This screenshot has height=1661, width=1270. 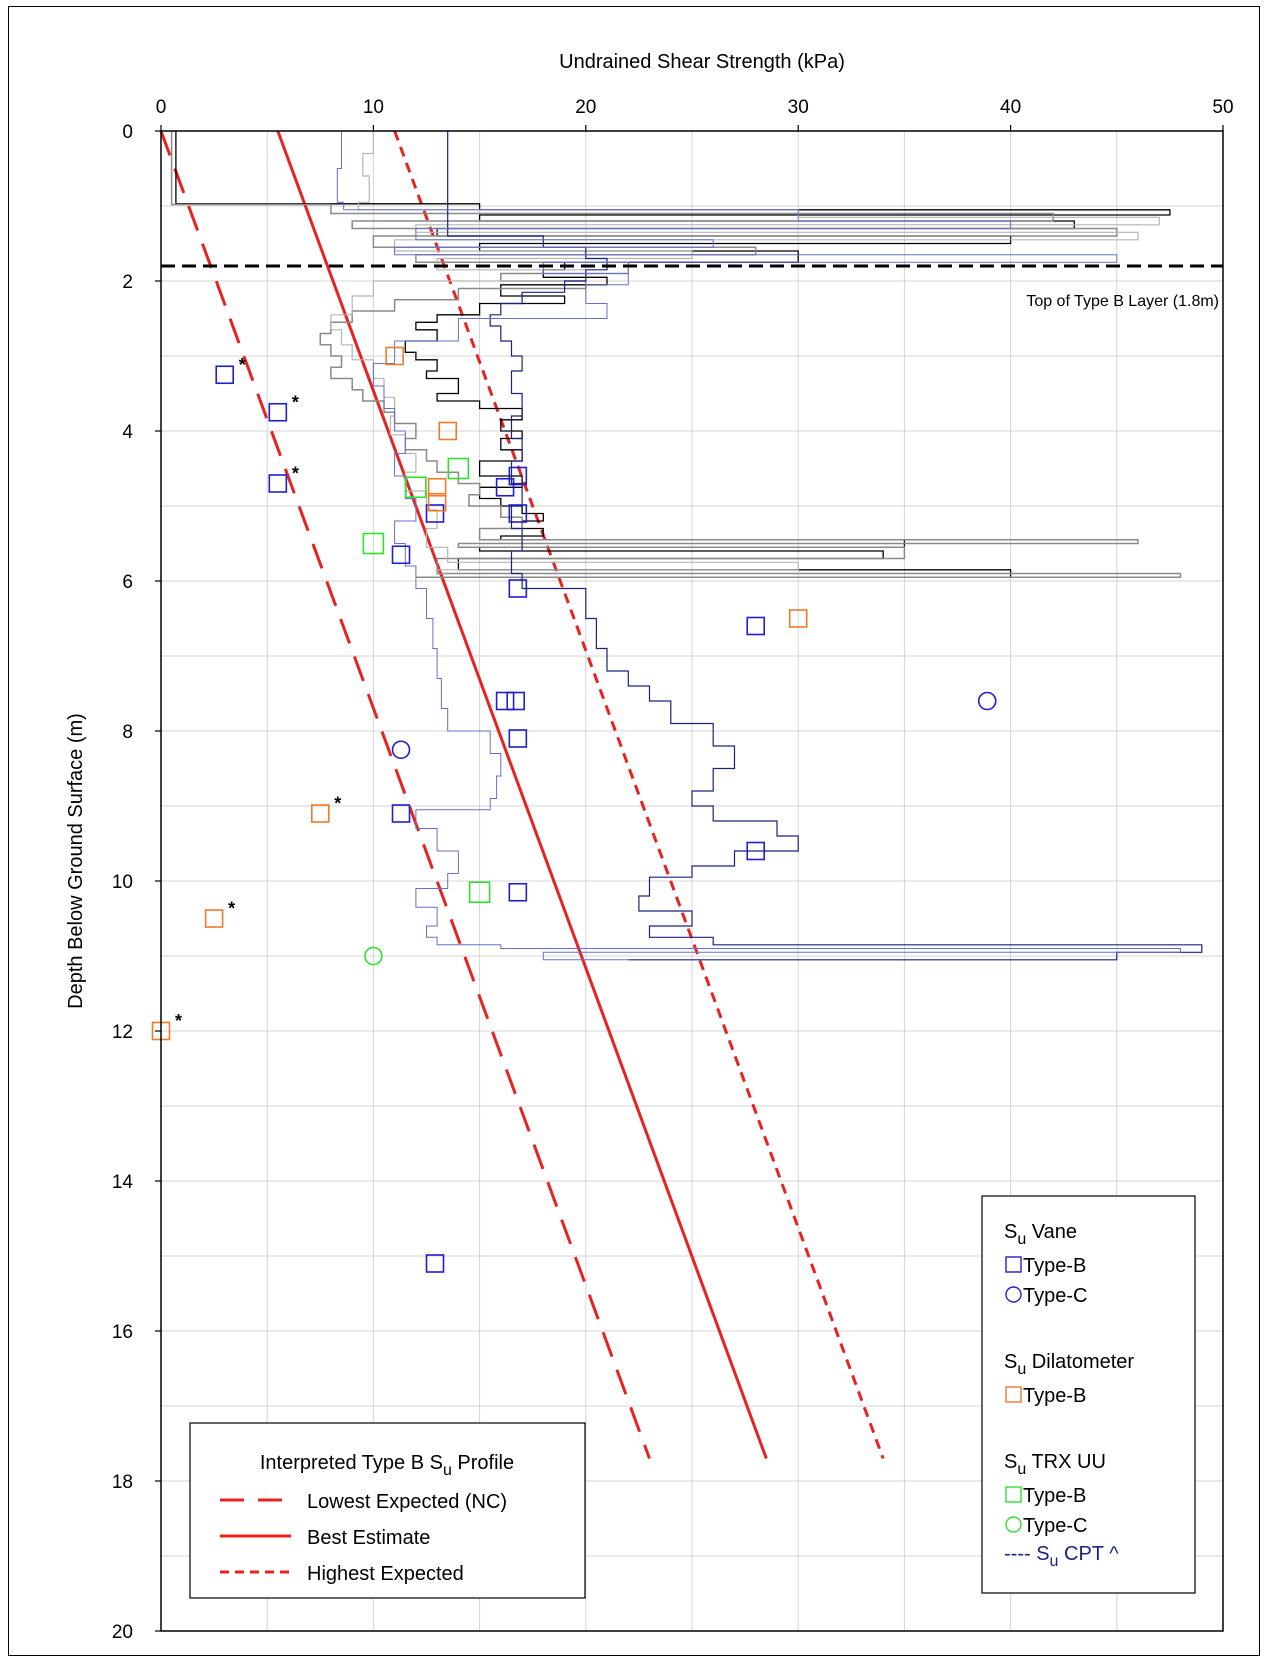 I want to click on x-tick-label: 50, so click(x=1222, y=107).